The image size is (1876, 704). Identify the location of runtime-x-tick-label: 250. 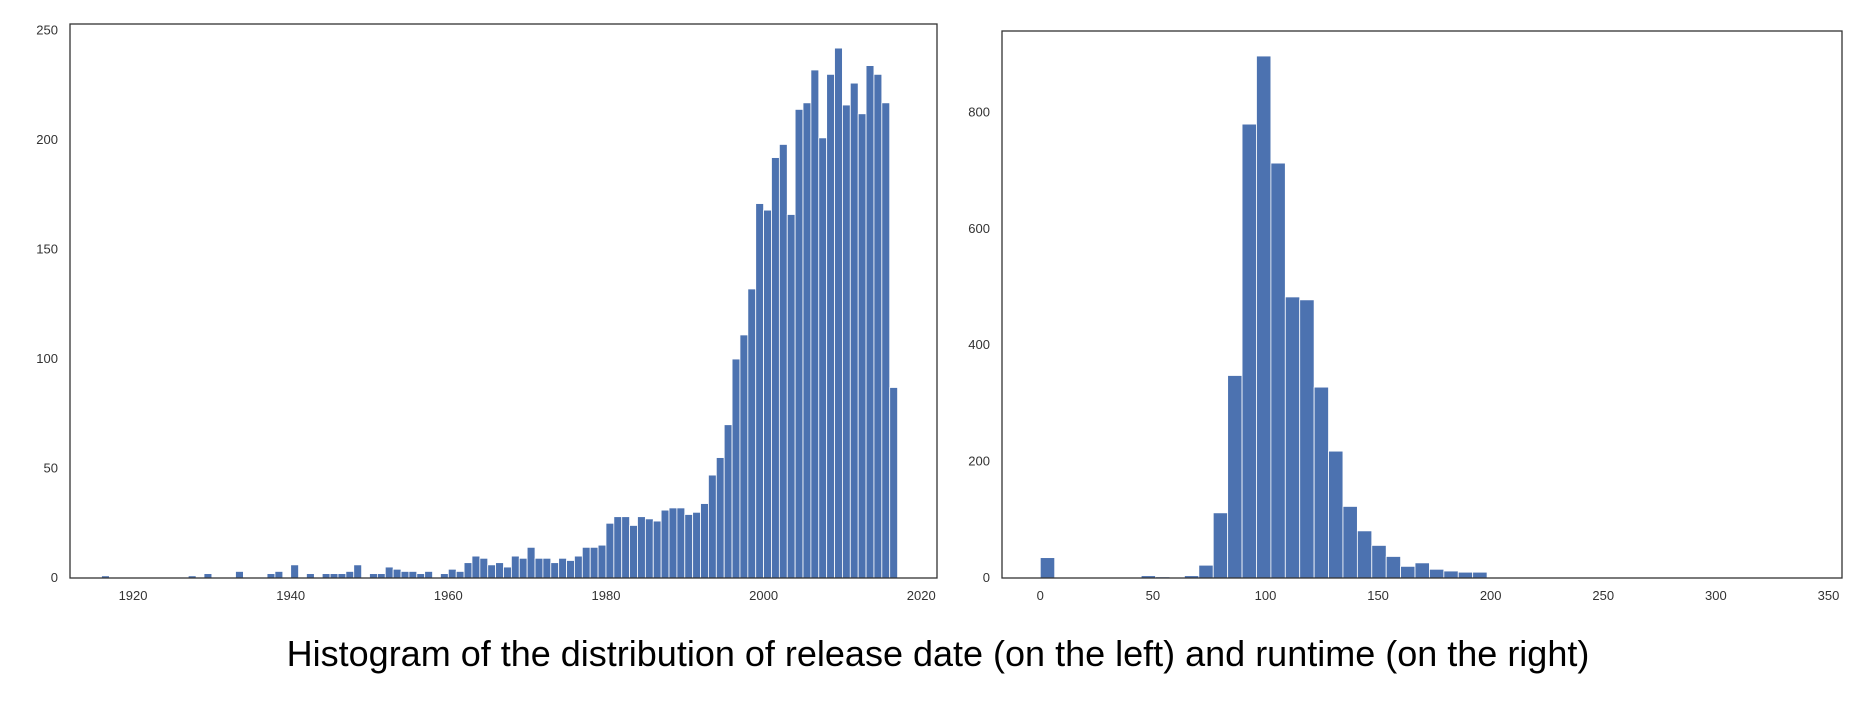
(1603, 595).